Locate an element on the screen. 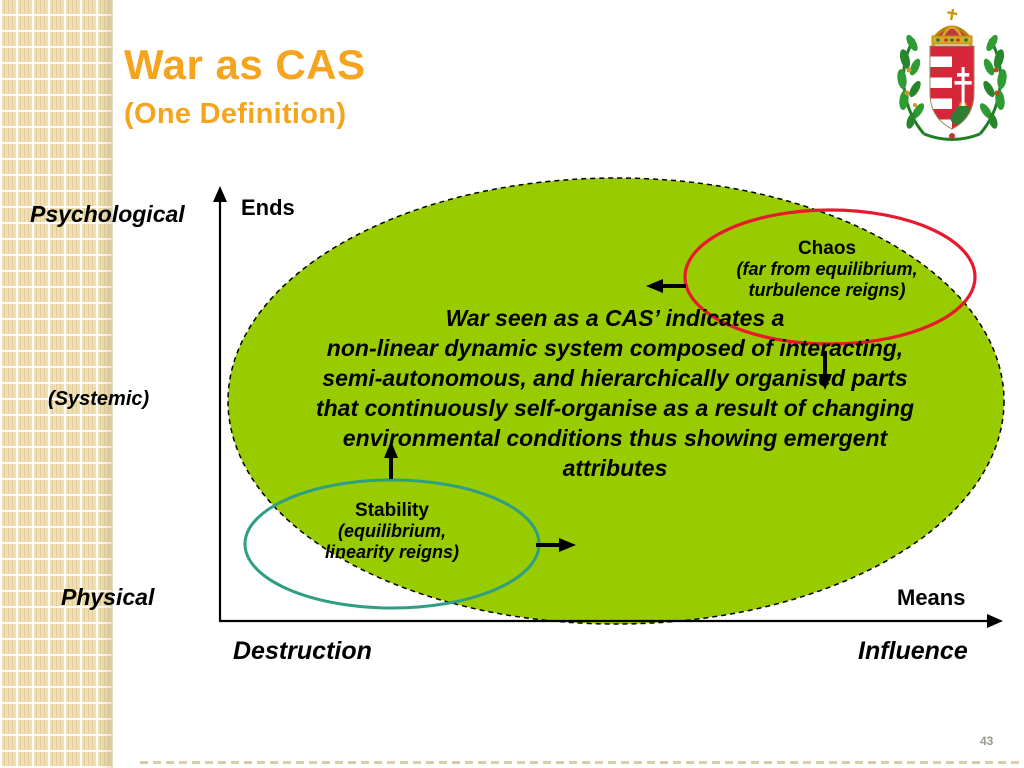 This screenshot has width=1024, height=768. crest-berry is located at coordinates (952, 136).